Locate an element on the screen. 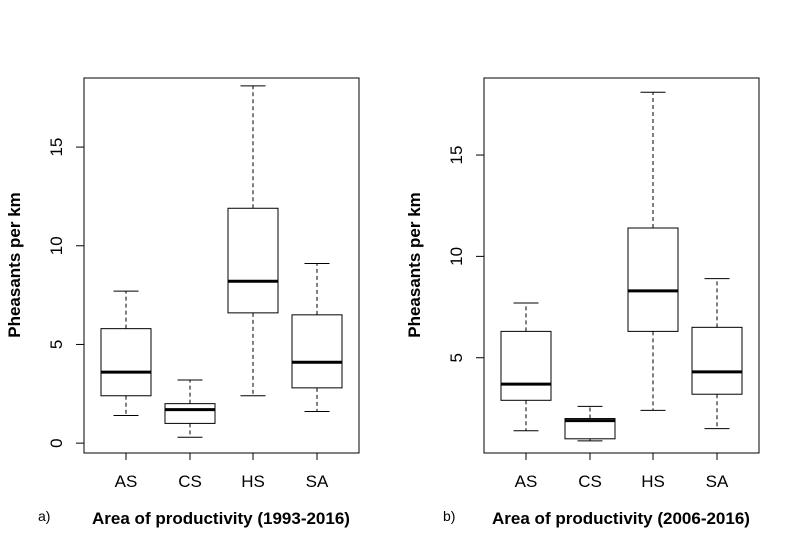 The image size is (800, 556). panel-b-tag: b) is located at coordinates (449, 516).